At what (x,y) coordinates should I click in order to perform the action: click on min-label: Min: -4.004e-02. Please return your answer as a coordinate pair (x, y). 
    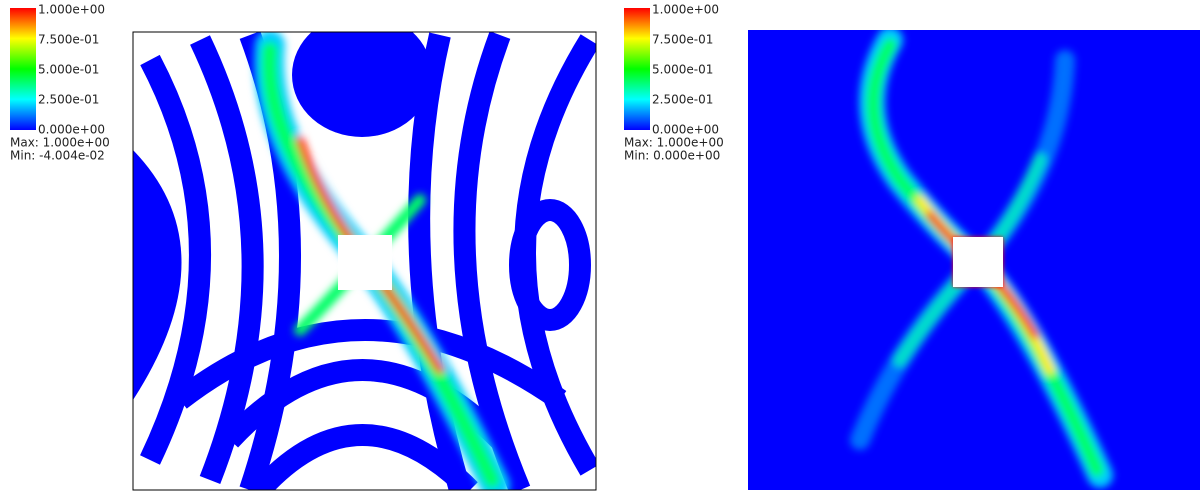
    Looking at the image, I should click on (57, 156).